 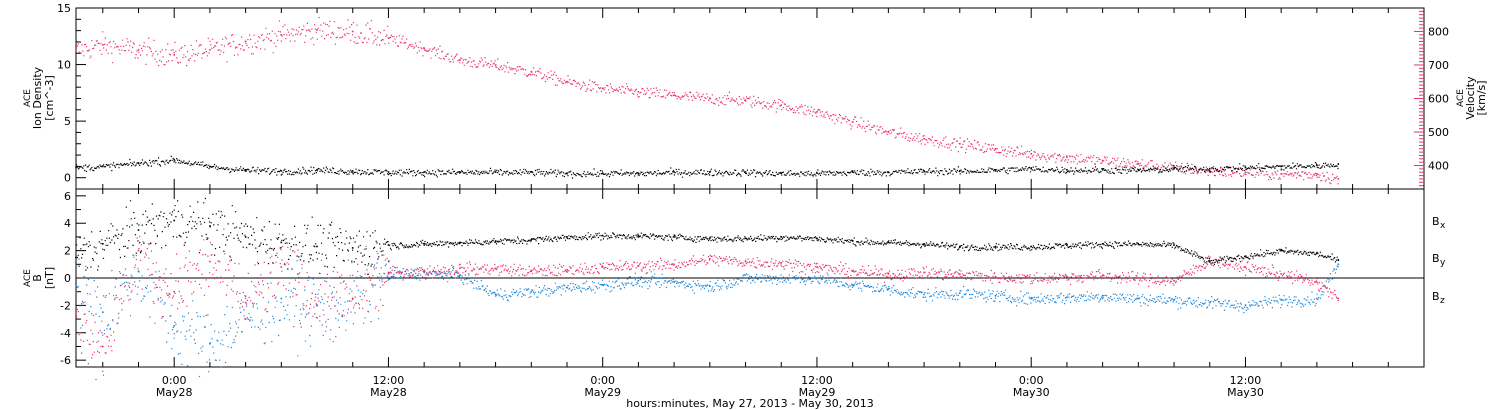 What do you see at coordinates (39, 97) in the screenshot?
I see `density-axis-label: ACE Ion Density [cm^-3]` at bounding box center [39, 97].